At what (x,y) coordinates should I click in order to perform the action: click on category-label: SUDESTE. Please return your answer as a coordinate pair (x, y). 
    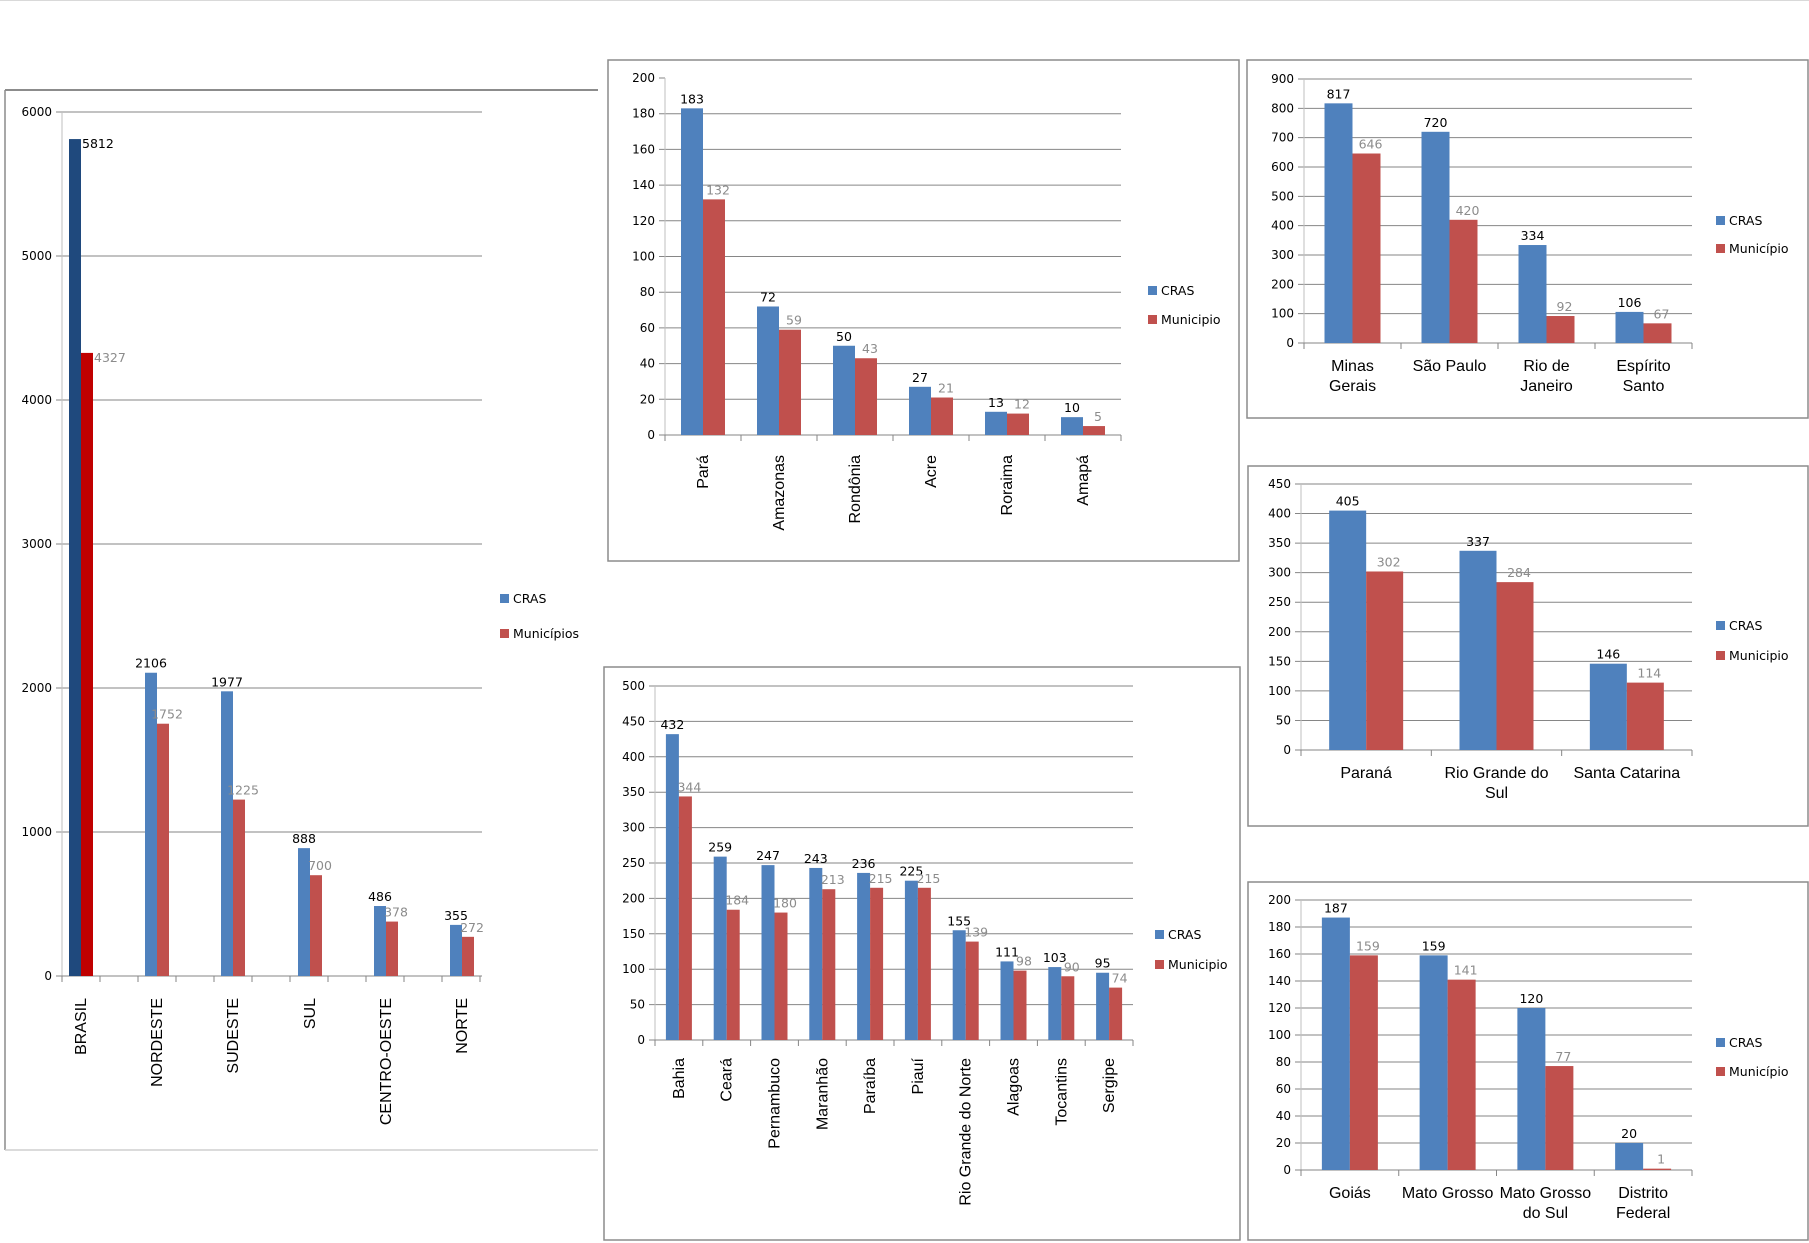
    Looking at the image, I should click on (233, 1036).